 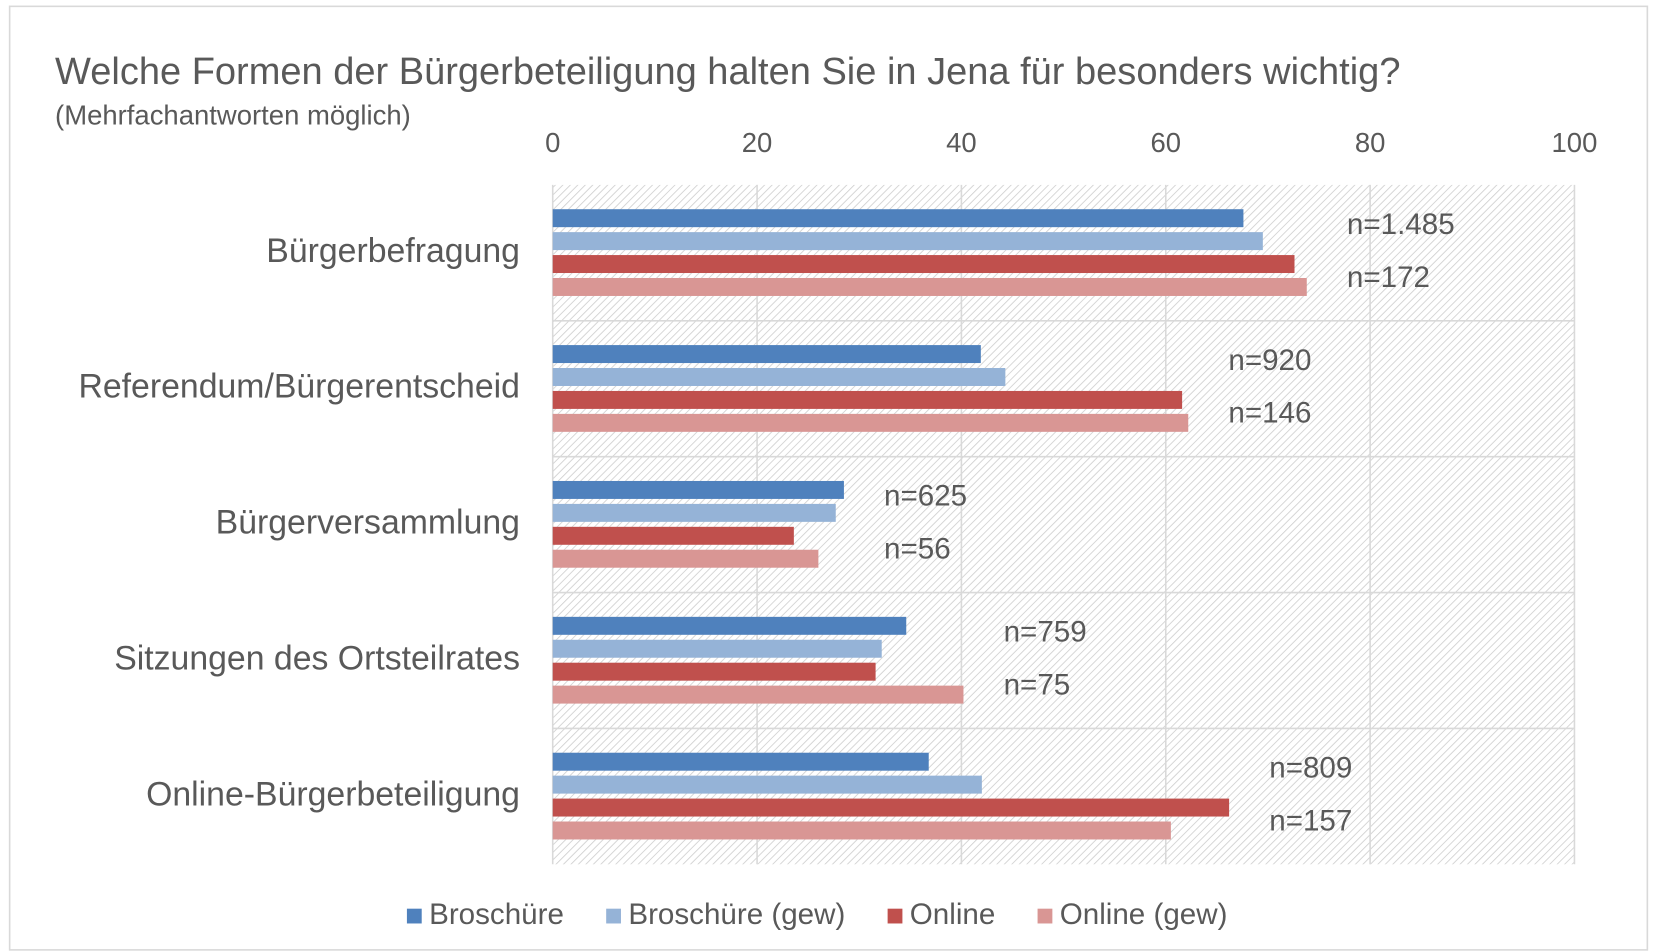 What do you see at coordinates (317, 658) in the screenshot?
I see `y-tick-label: Sitzungen des Ortsteilrates` at bounding box center [317, 658].